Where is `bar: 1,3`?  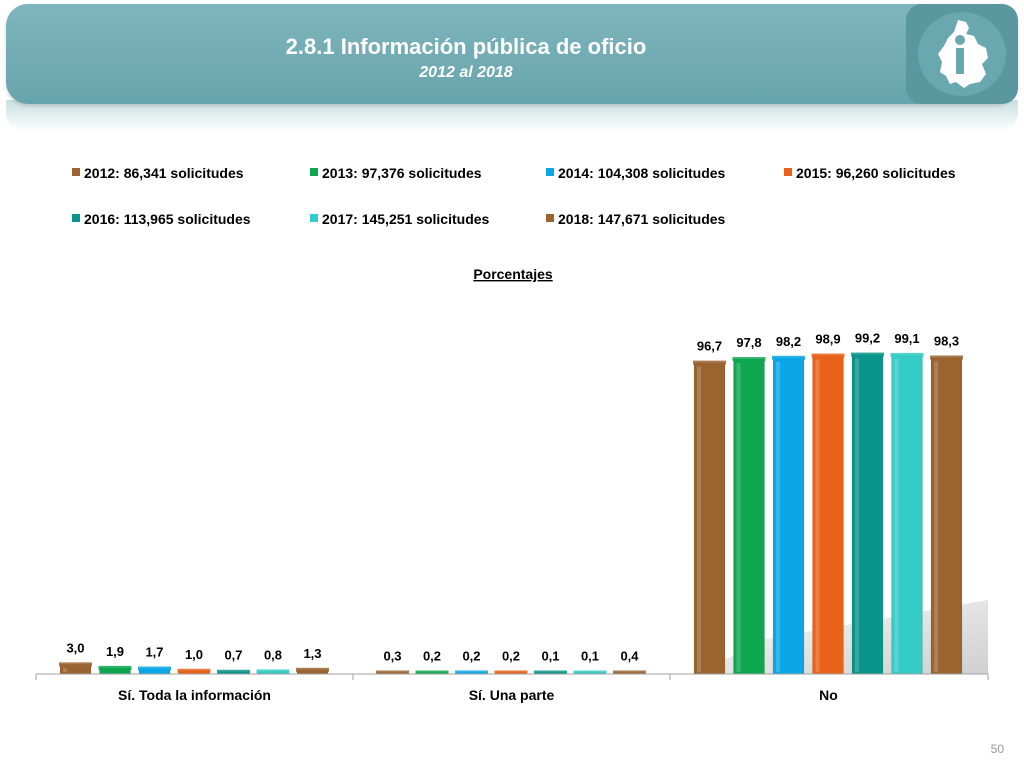
bar: 1,3 is located at coordinates (312, 660).